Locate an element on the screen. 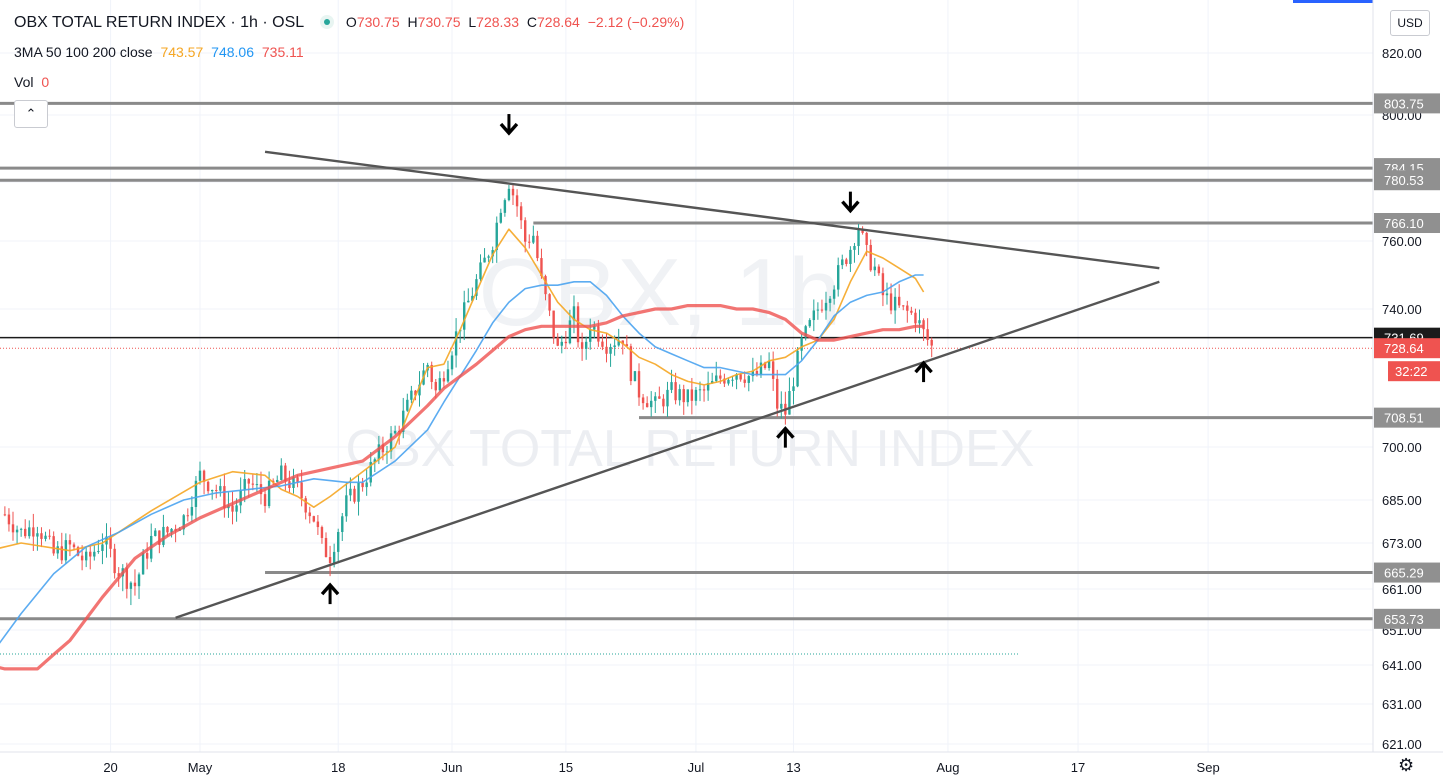  y-tick-label: 673.00 is located at coordinates (1402, 543).